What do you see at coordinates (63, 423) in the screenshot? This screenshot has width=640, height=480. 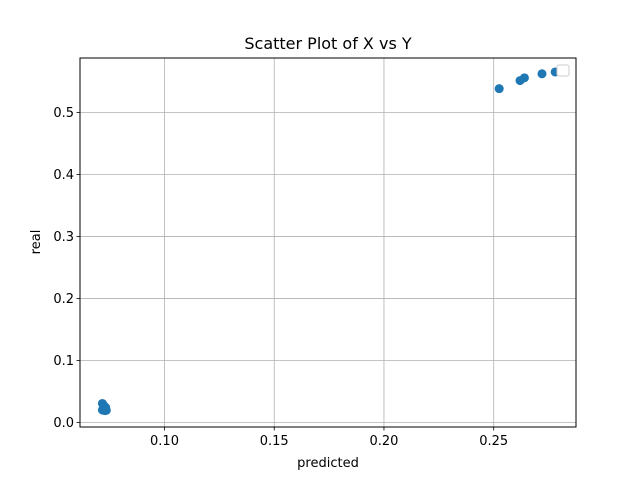 I see `y-tick-label: 0.0` at bounding box center [63, 423].